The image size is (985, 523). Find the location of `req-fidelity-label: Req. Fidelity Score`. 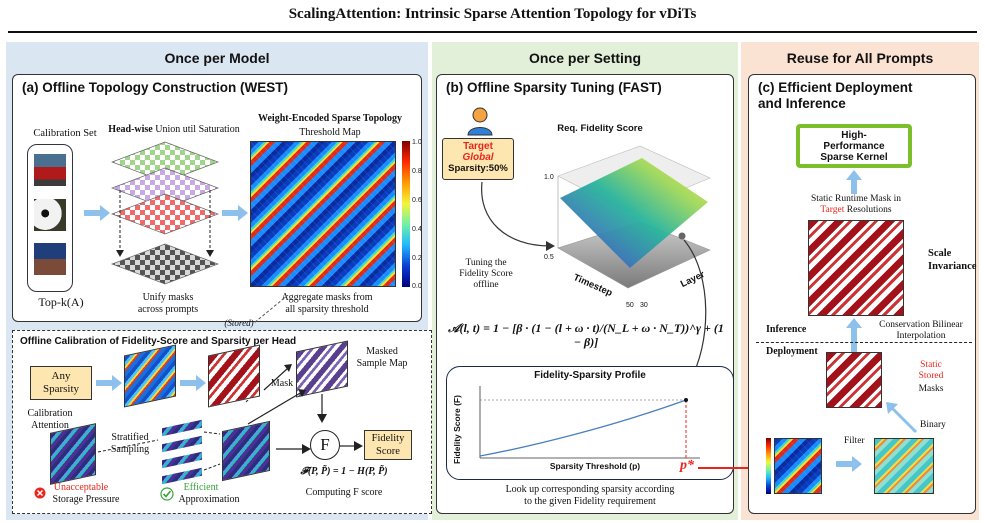

req-fidelity-label: Req. Fidelity Score is located at coordinates (600, 128).